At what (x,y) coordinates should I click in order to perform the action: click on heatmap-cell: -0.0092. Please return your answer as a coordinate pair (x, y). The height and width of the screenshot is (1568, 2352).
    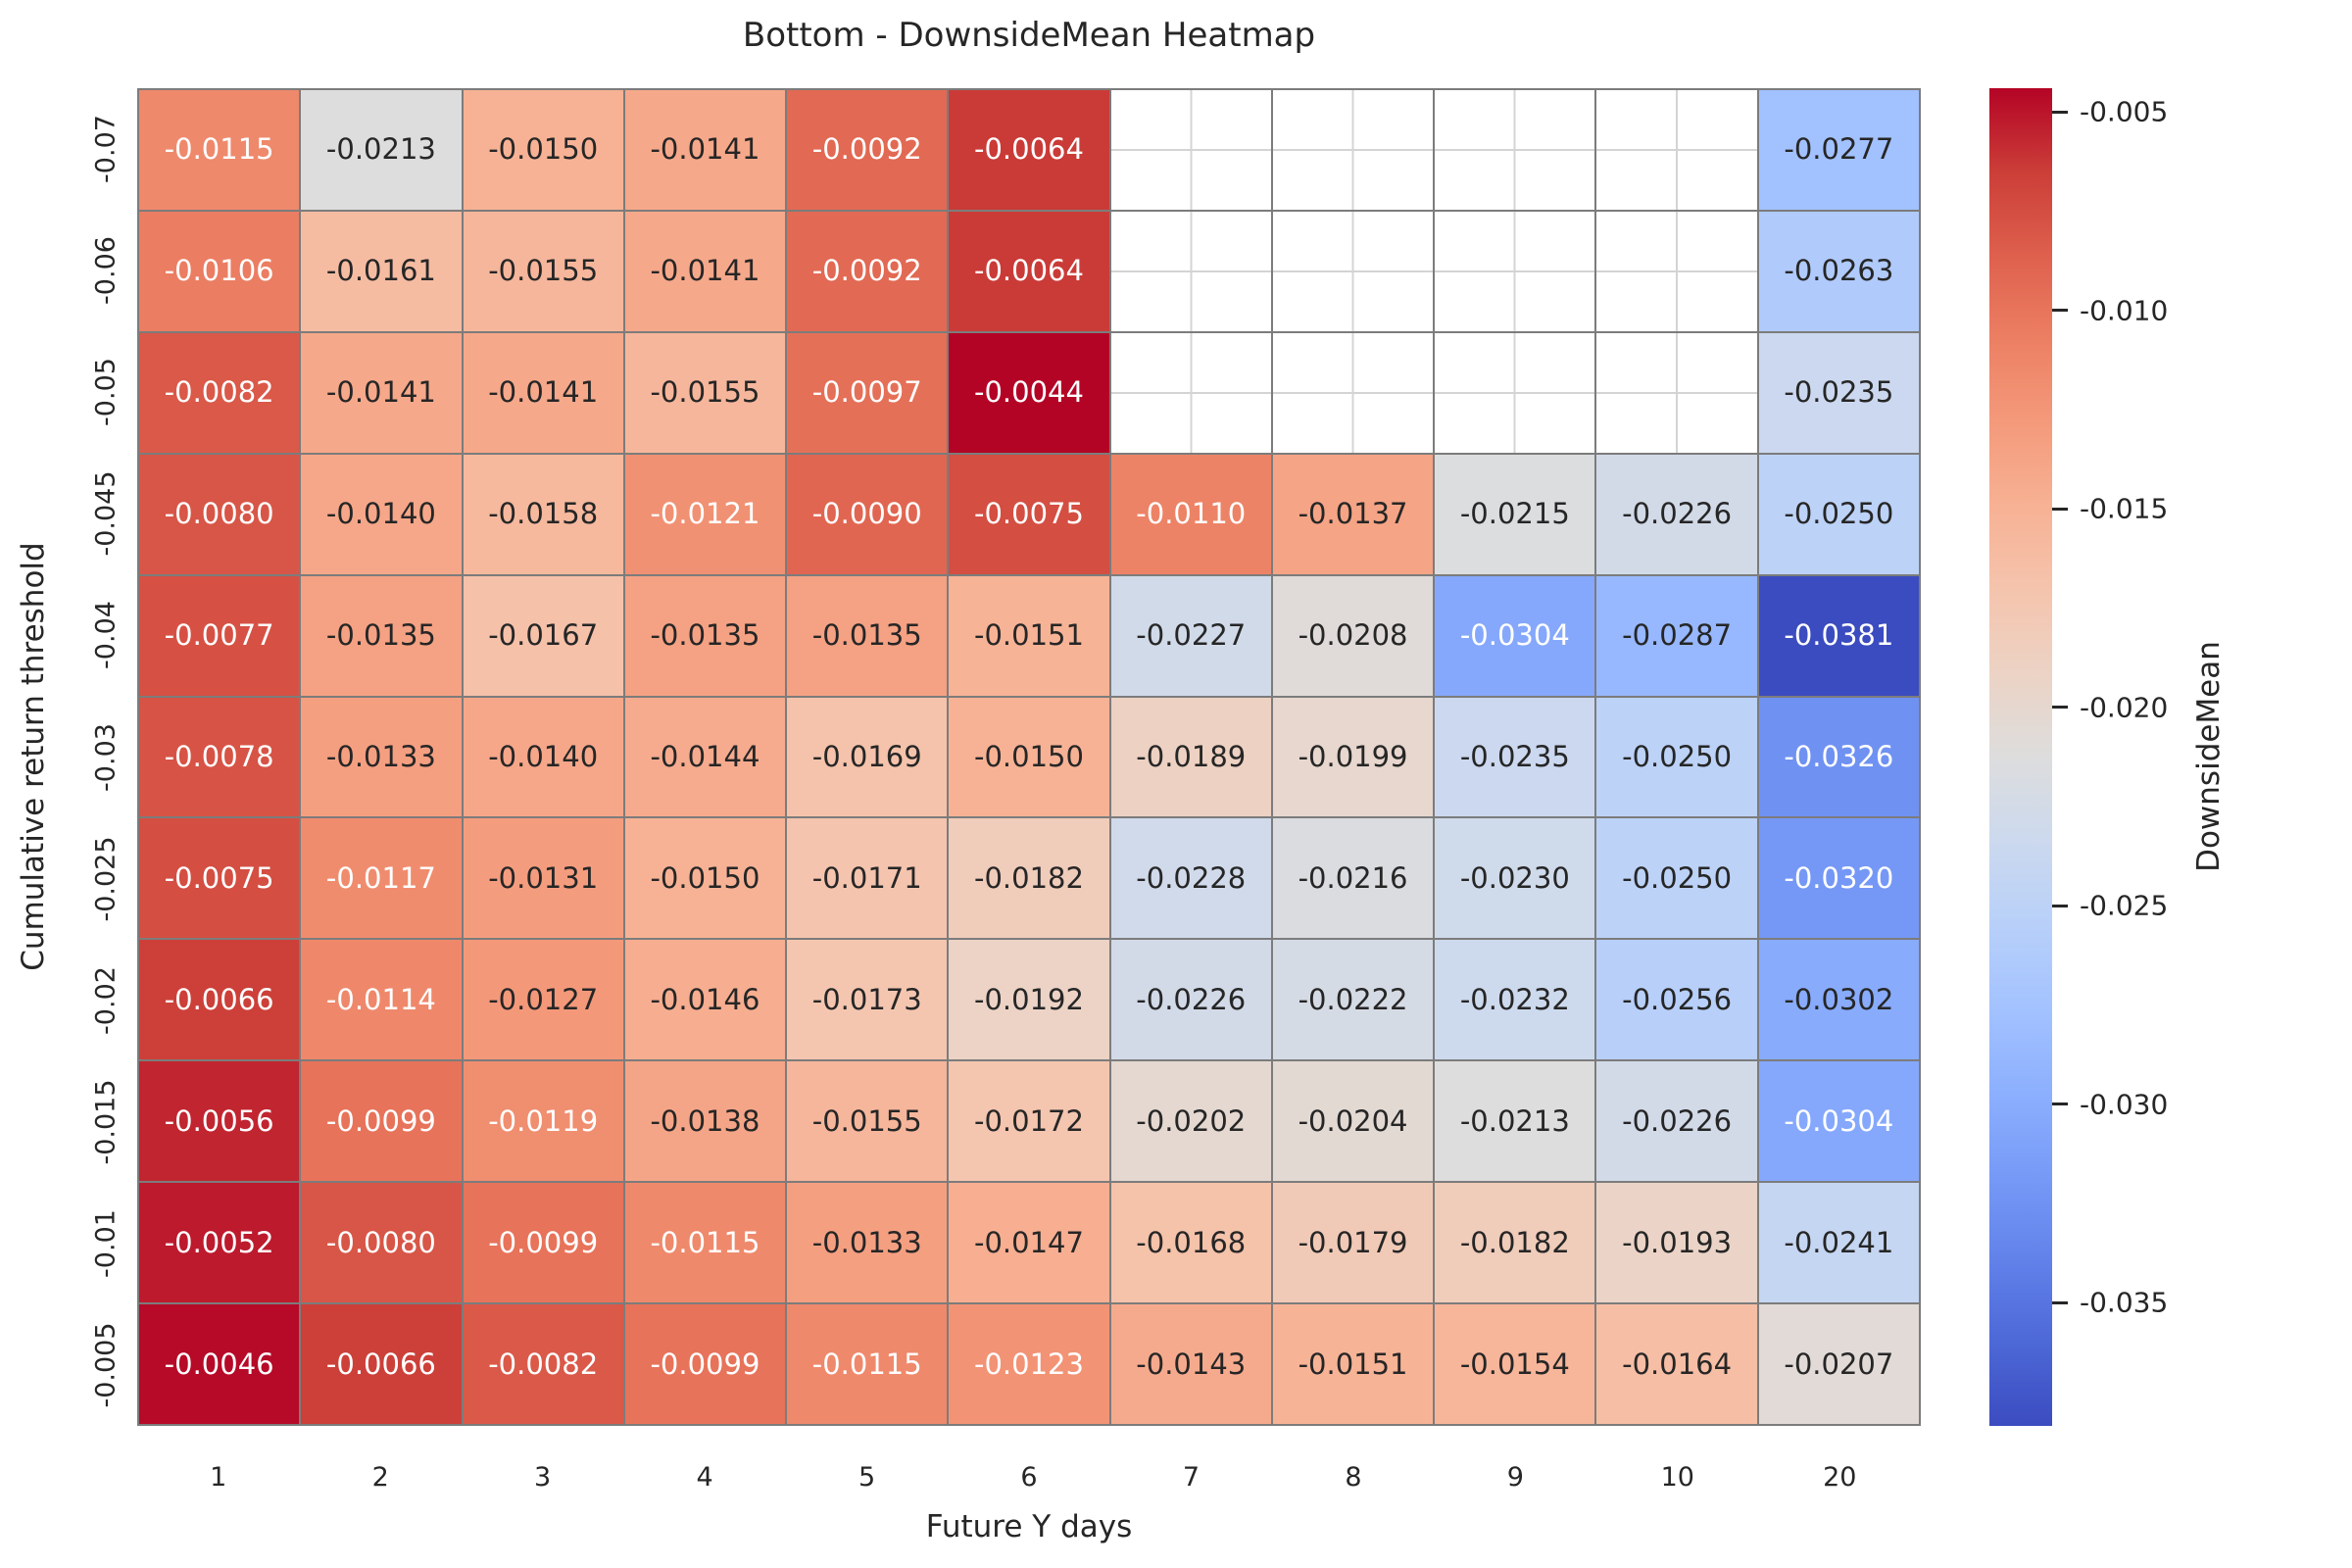
    Looking at the image, I should click on (867, 150).